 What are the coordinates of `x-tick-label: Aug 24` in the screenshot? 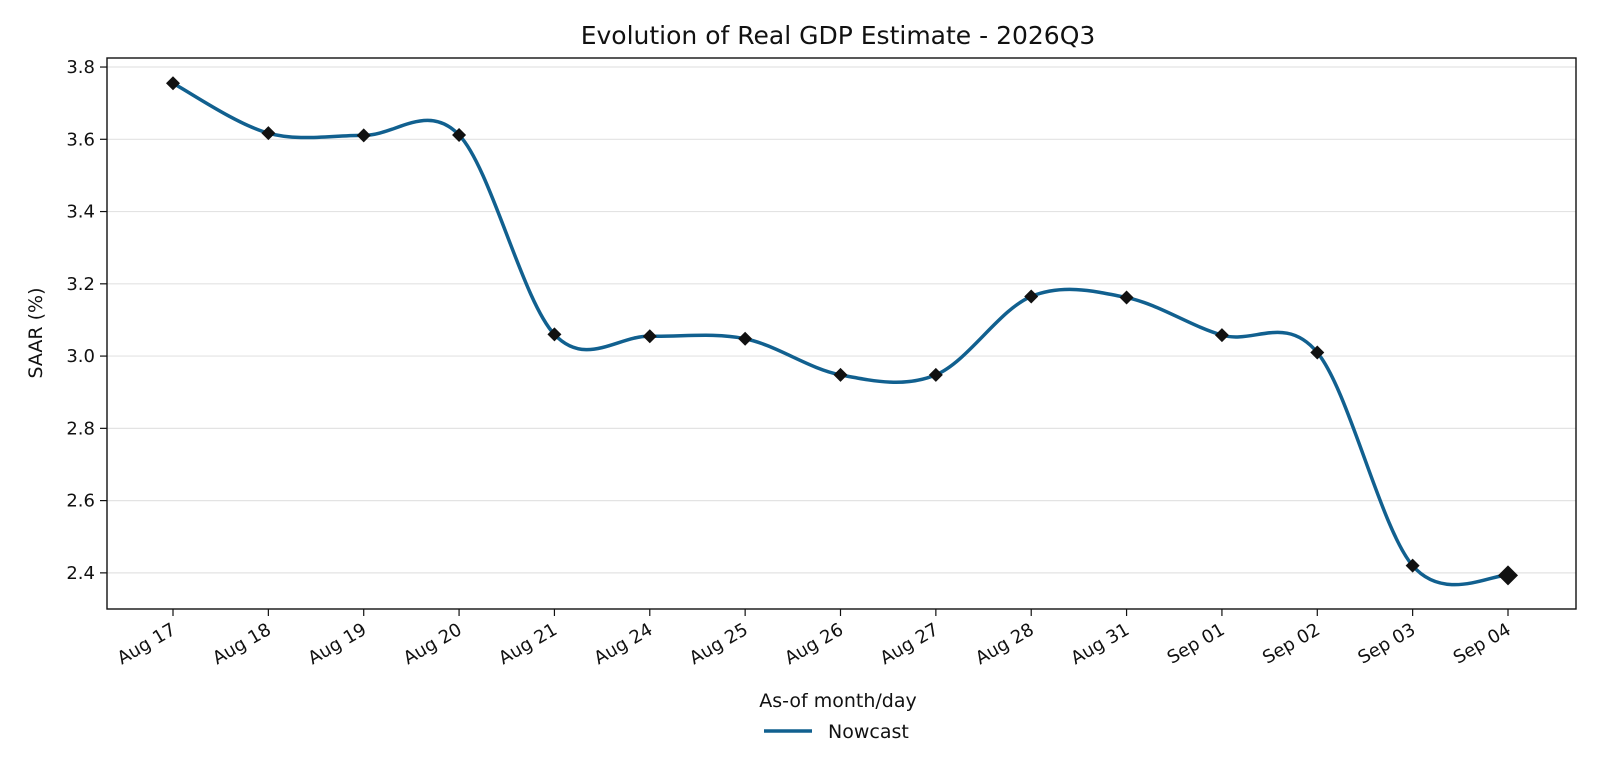 It's located at (624, 644).